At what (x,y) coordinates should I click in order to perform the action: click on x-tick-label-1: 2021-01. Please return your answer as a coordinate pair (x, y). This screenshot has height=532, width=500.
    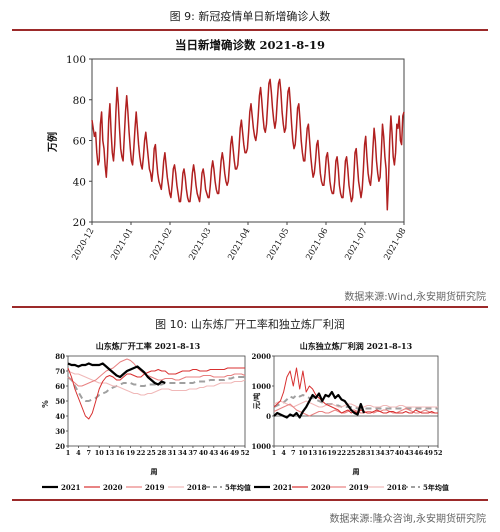
    Looking at the image, I should click on (122, 245).